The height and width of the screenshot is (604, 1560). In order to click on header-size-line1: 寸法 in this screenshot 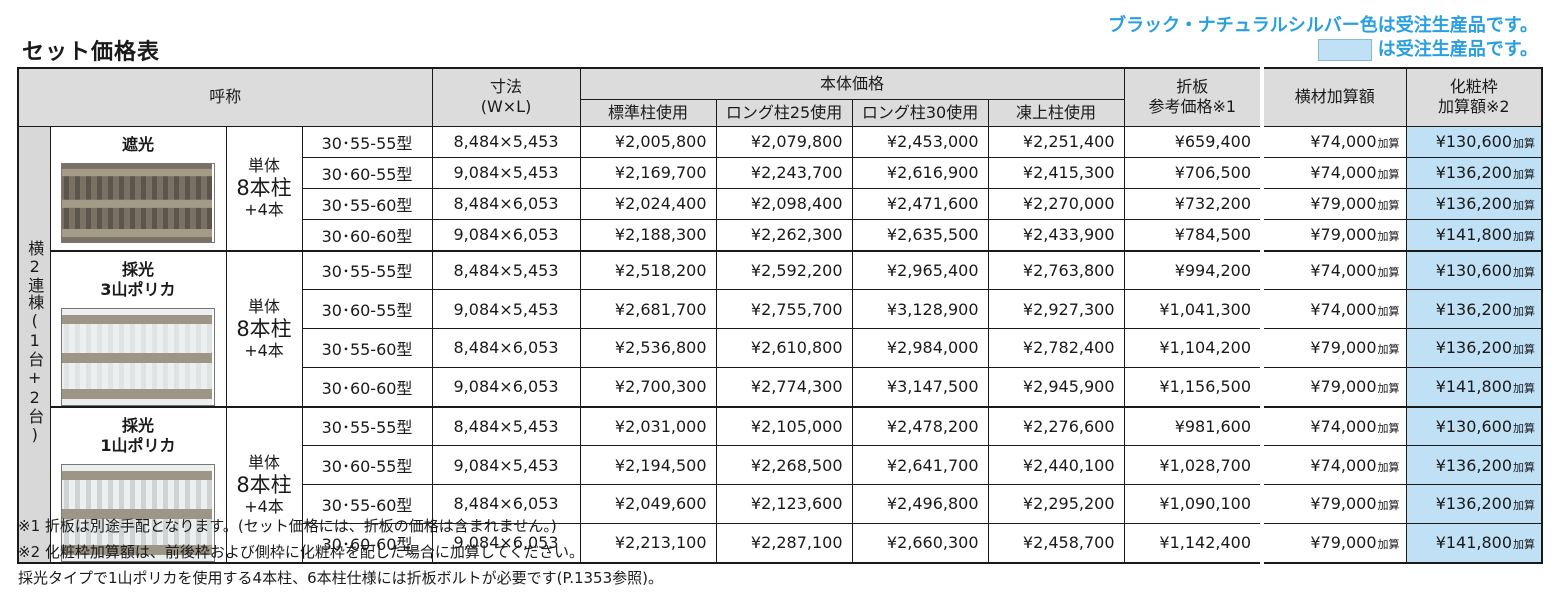, I will do `click(506, 87)`.